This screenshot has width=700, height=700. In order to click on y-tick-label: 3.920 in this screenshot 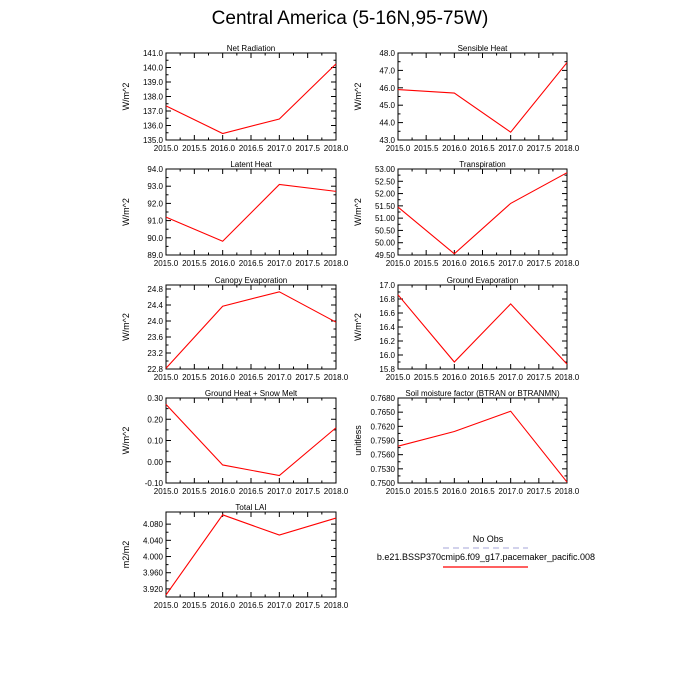, I will do `click(153, 589)`.